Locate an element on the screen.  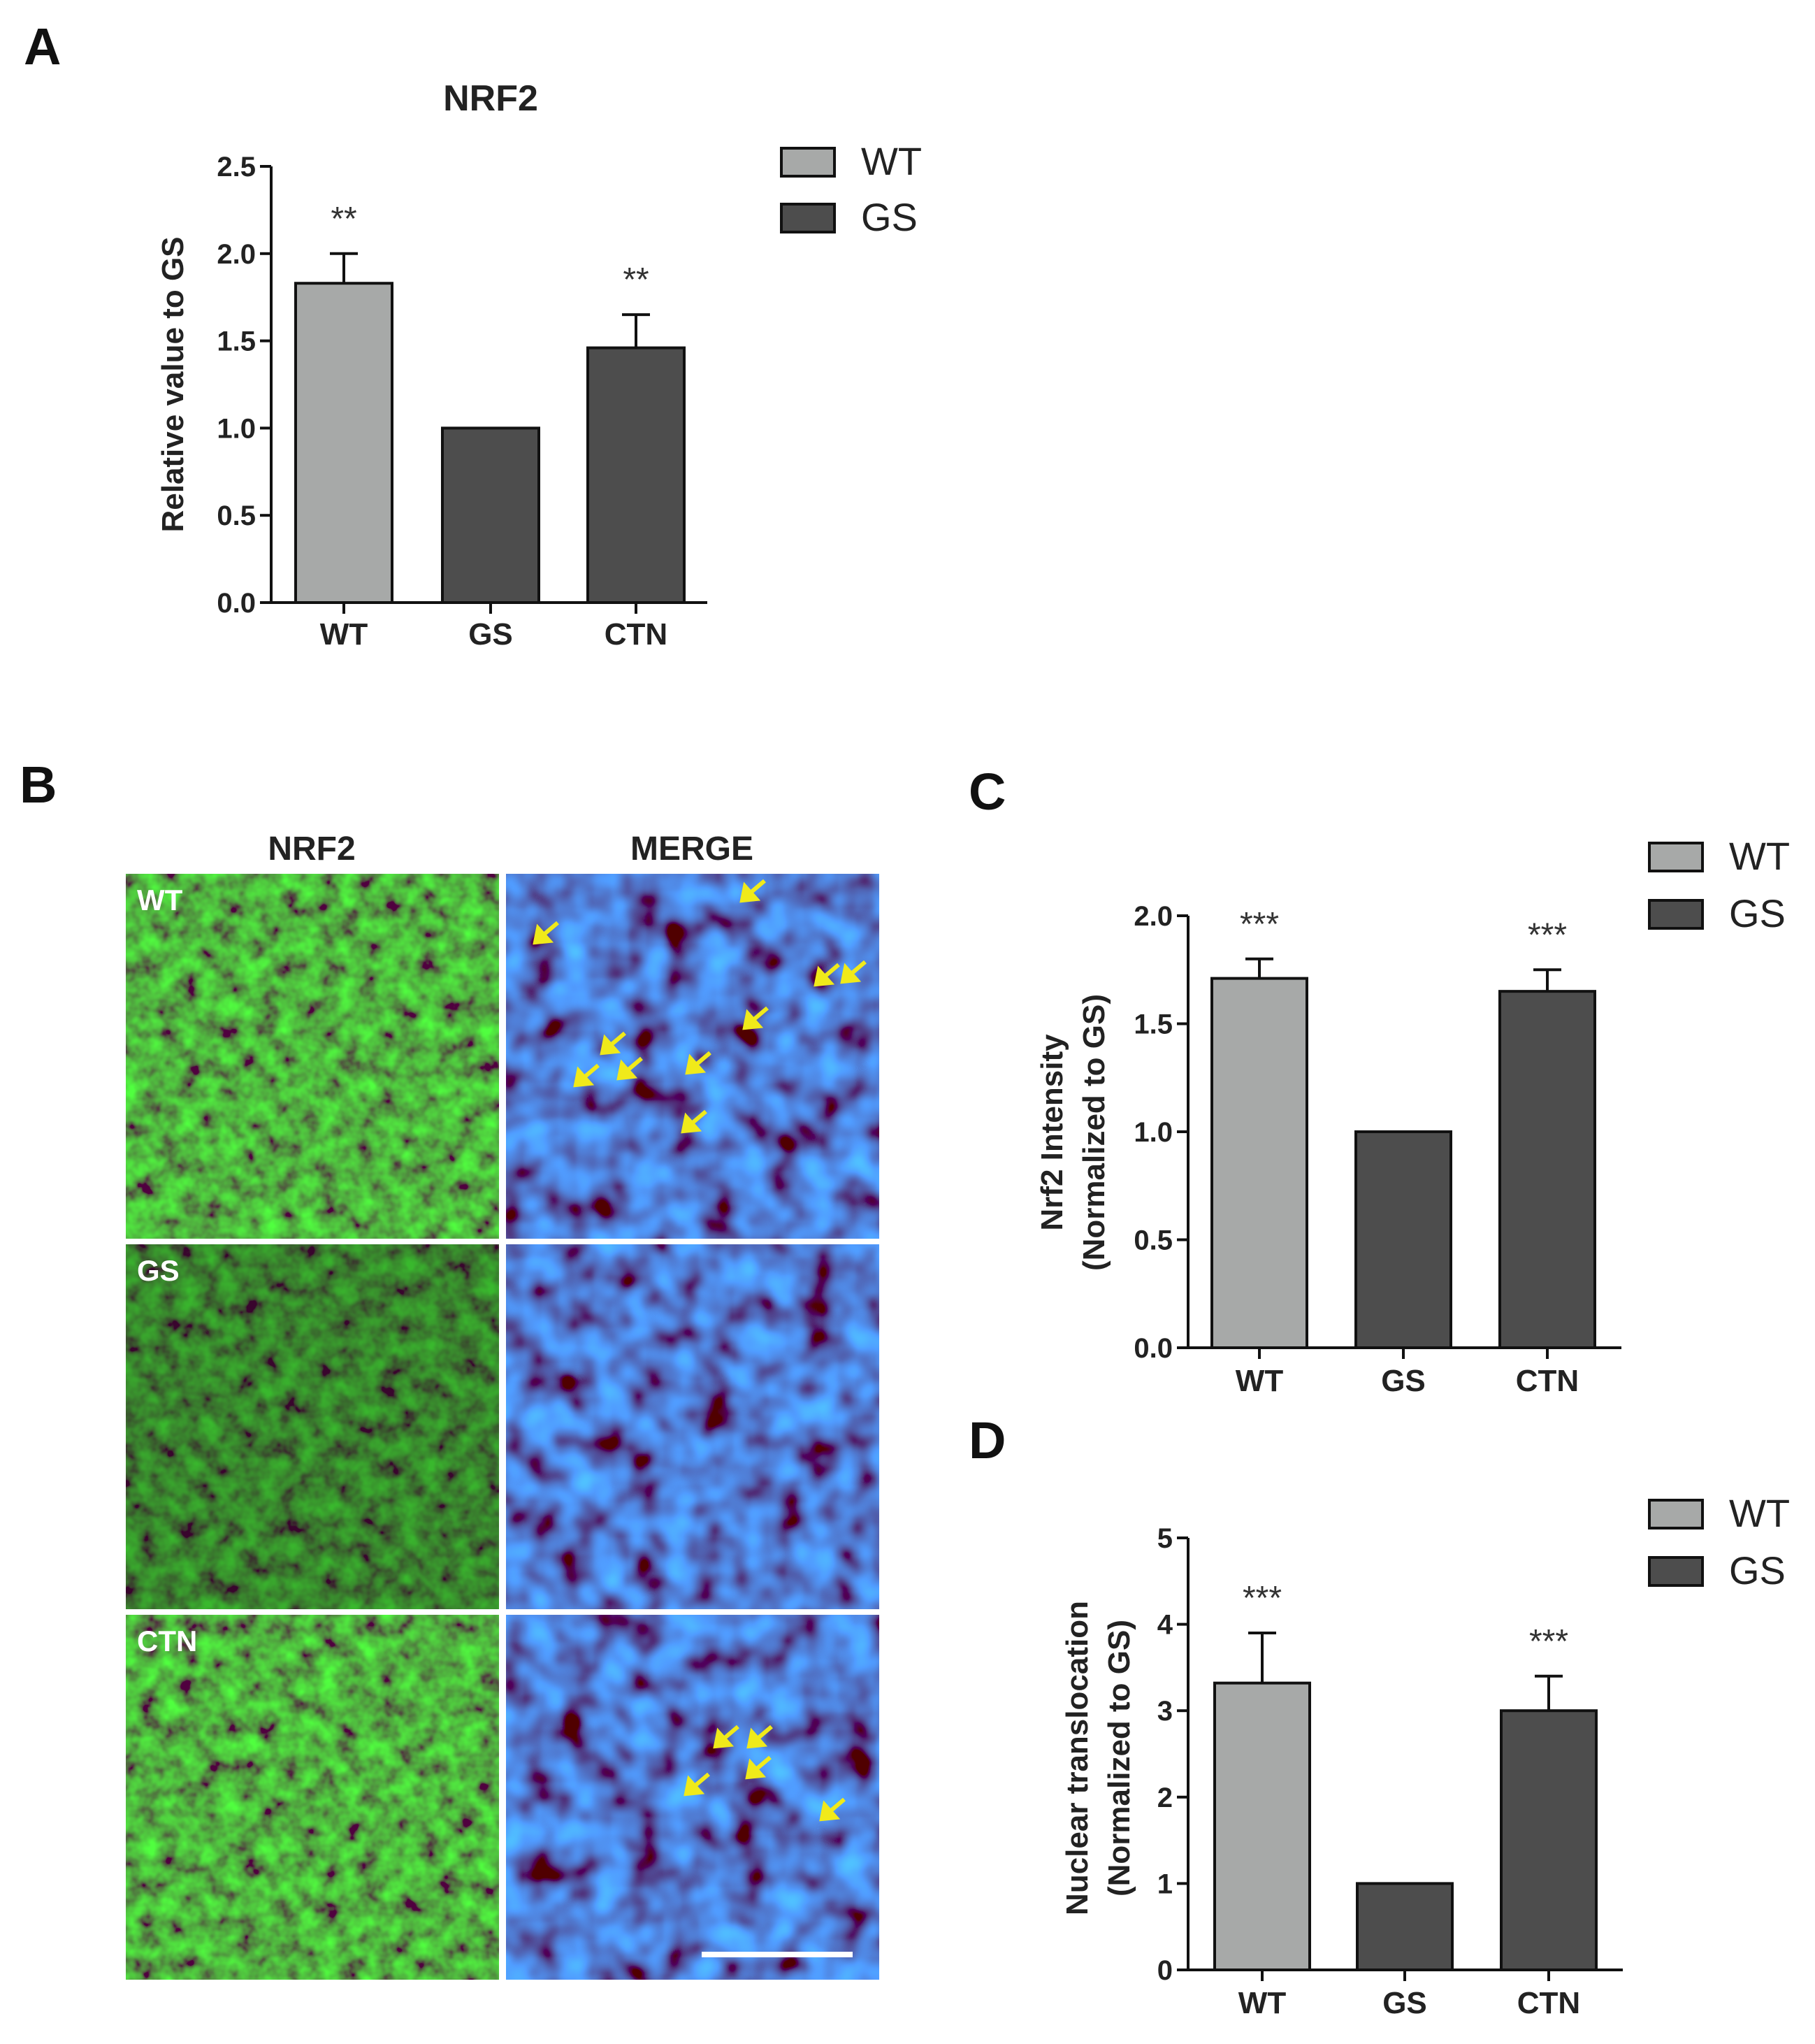
significance-ctn: ** is located at coordinates (636, 279).